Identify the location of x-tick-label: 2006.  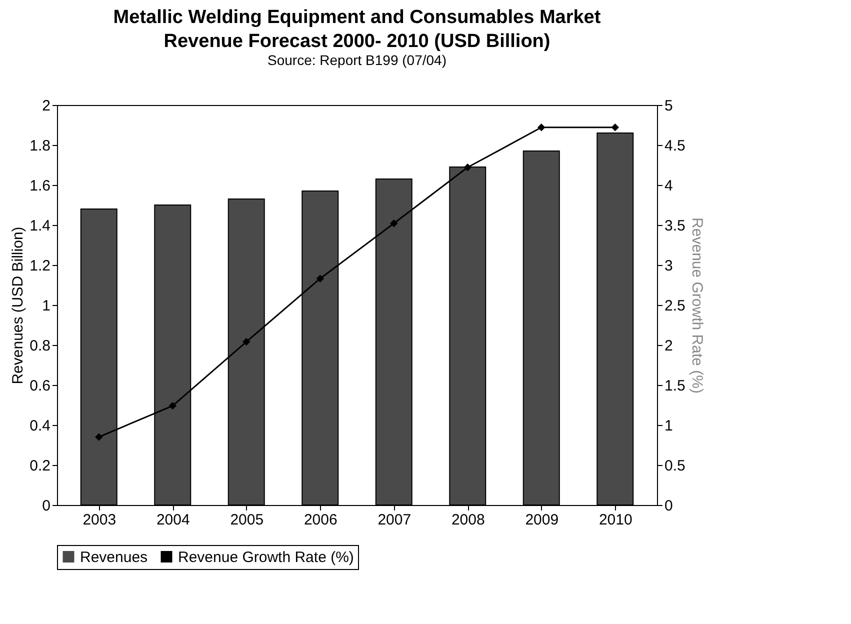
(321, 520).